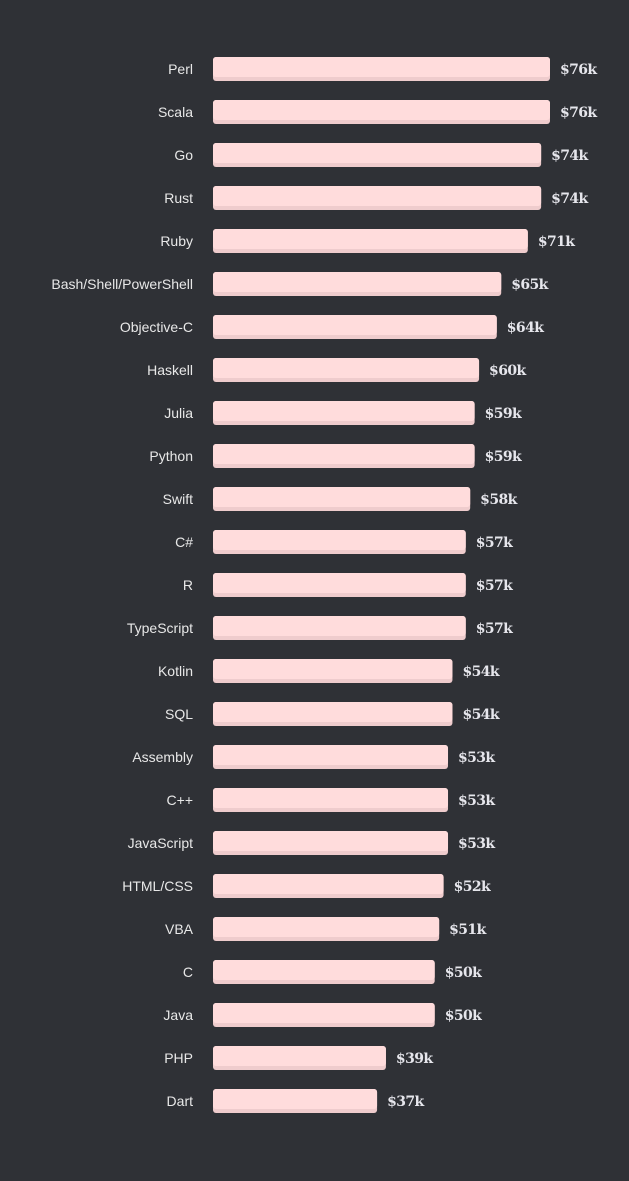  I want to click on category-label: Objective-C, so click(156, 327).